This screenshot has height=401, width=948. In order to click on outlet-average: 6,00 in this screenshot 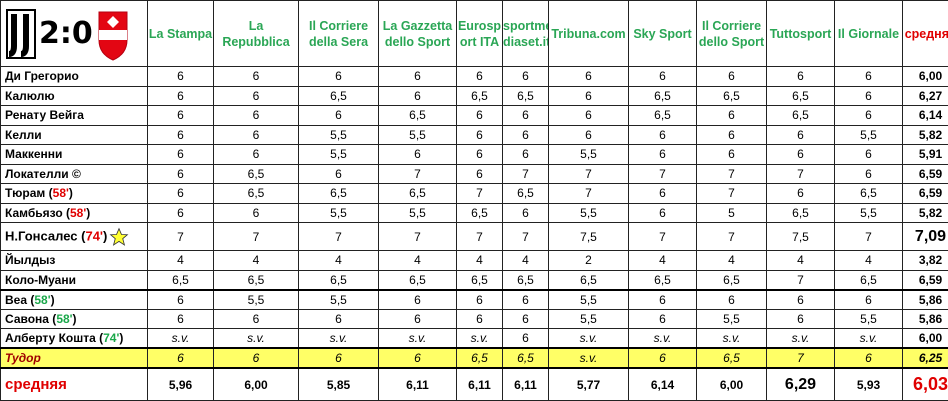, I will do `click(731, 384)`.